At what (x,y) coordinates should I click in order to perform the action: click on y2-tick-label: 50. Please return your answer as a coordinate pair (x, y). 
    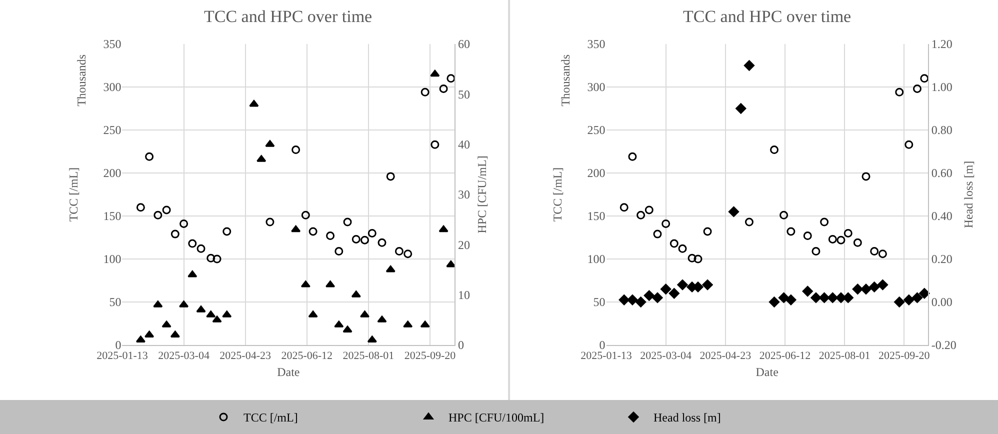
    Looking at the image, I should click on (464, 94).